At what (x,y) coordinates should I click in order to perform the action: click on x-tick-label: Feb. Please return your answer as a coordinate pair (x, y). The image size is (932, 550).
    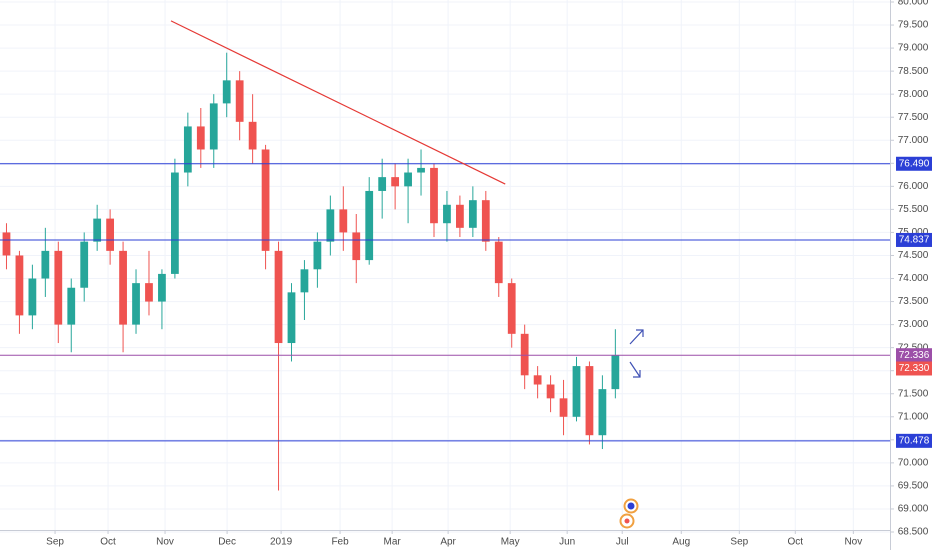
    Looking at the image, I should click on (340, 542).